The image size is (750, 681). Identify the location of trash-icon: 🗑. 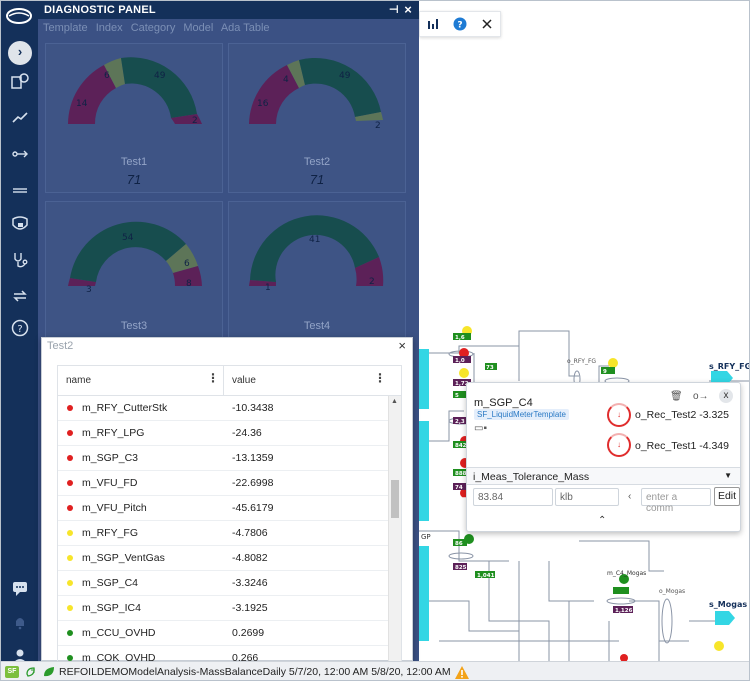
(676, 396).